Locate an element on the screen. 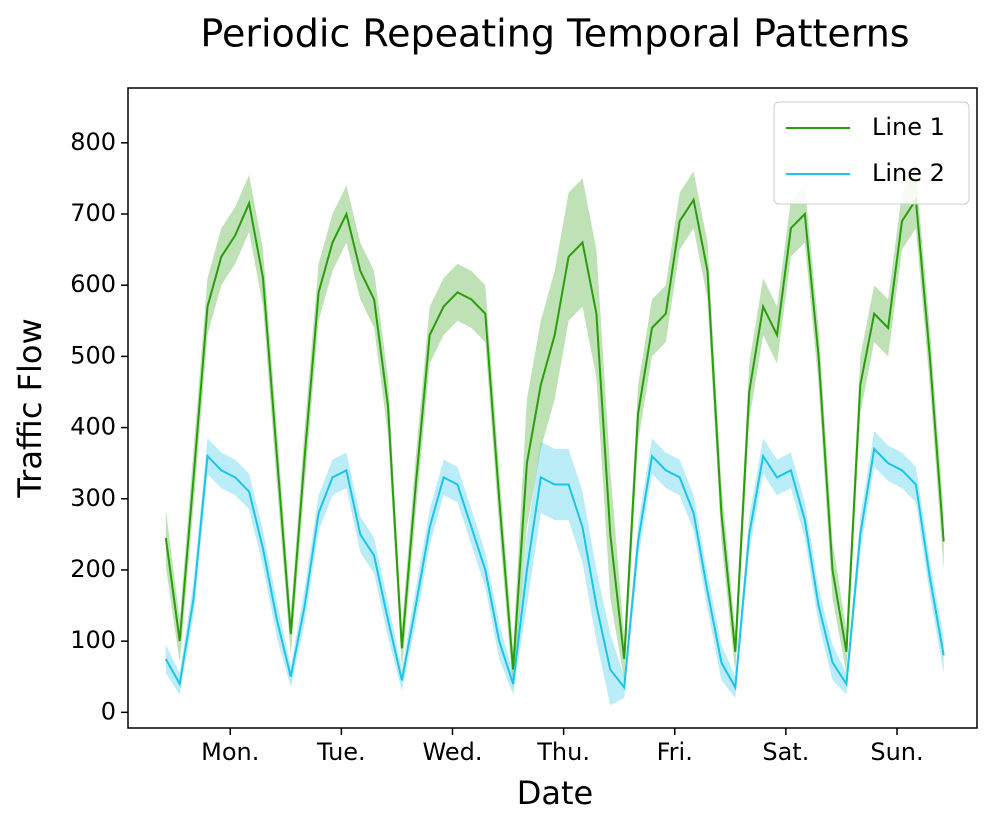  x-tick-label: Wed. is located at coordinates (453, 752).